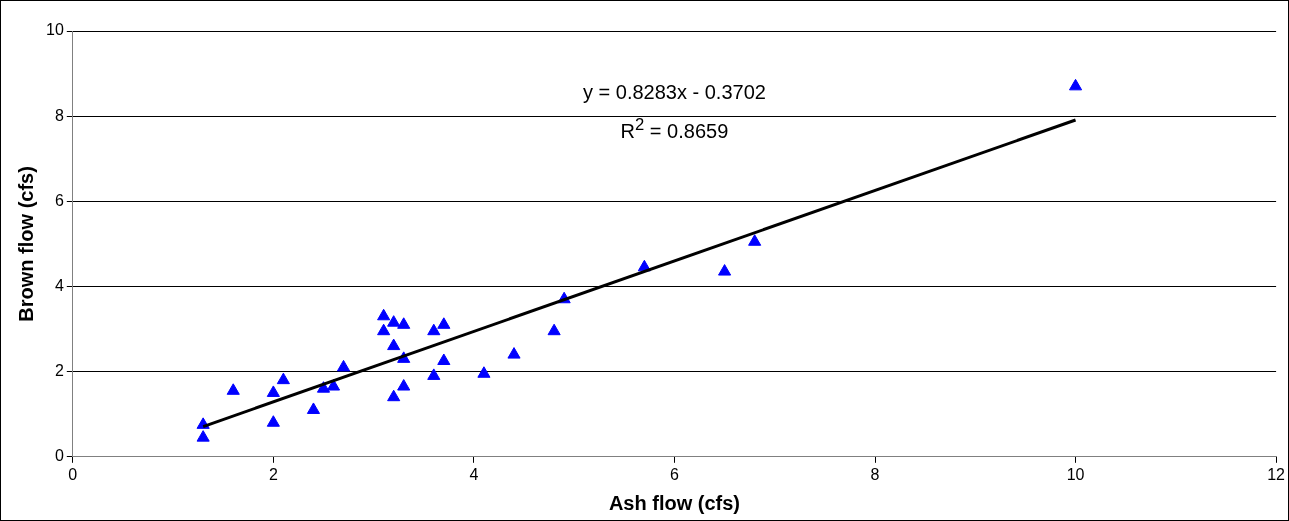 The width and height of the screenshot is (1289, 521). What do you see at coordinates (674, 129) in the screenshot?
I see `annotation: R$^{2}$ = 0.8659` at bounding box center [674, 129].